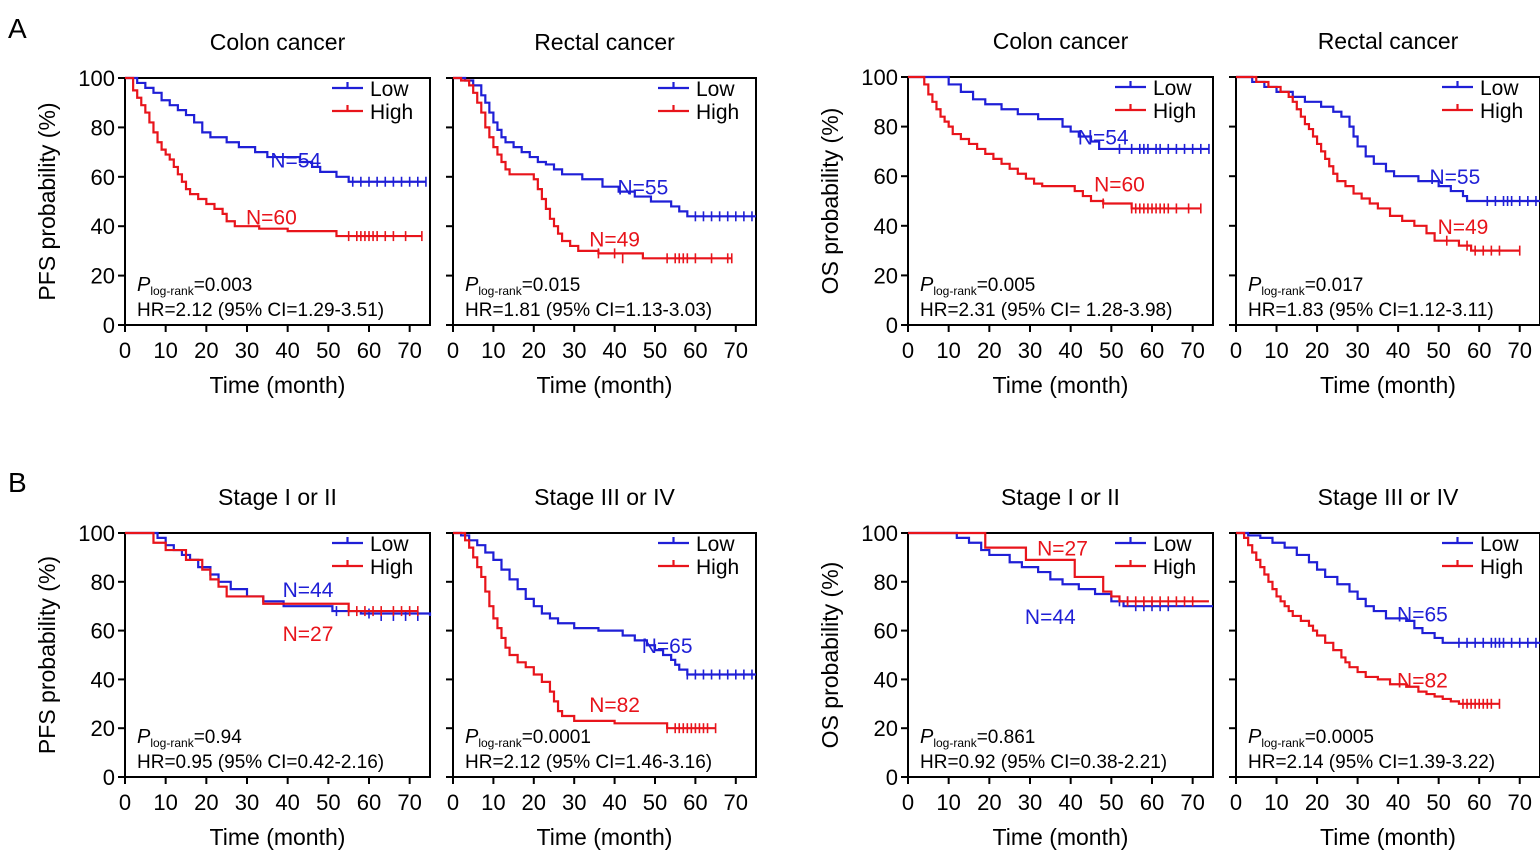 This screenshot has width=1540, height=852. What do you see at coordinates (260, 310) in the screenshot?
I see `stat-hazard-ratio: HR=2.12 (95% CI=1.29-3.51)` at bounding box center [260, 310].